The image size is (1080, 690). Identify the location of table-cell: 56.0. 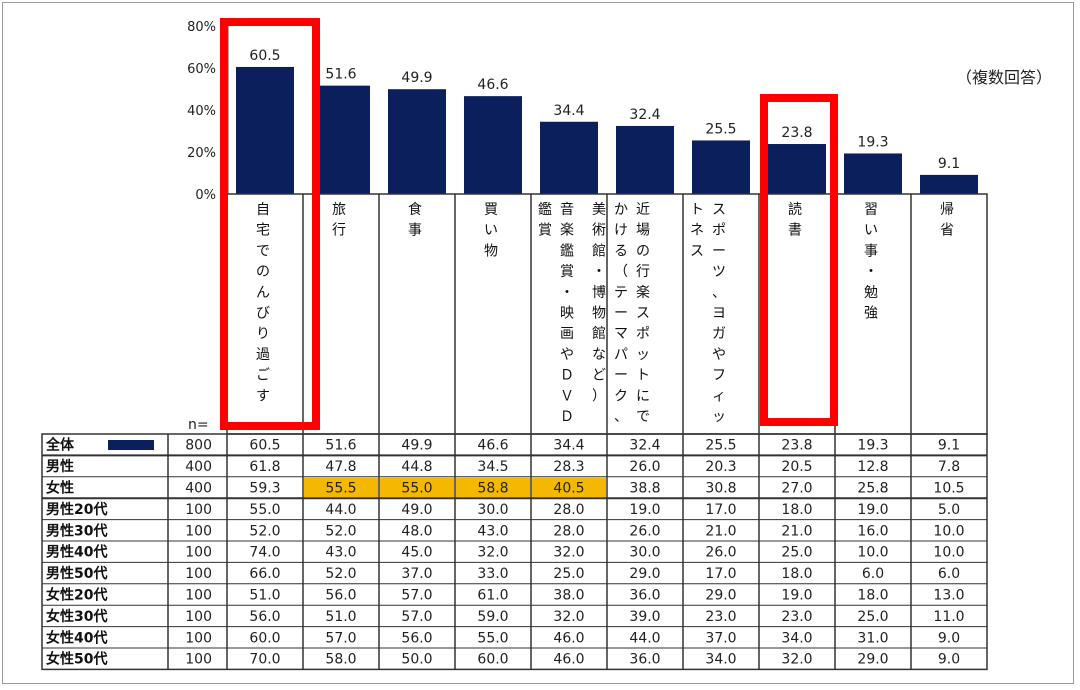
(416, 638).